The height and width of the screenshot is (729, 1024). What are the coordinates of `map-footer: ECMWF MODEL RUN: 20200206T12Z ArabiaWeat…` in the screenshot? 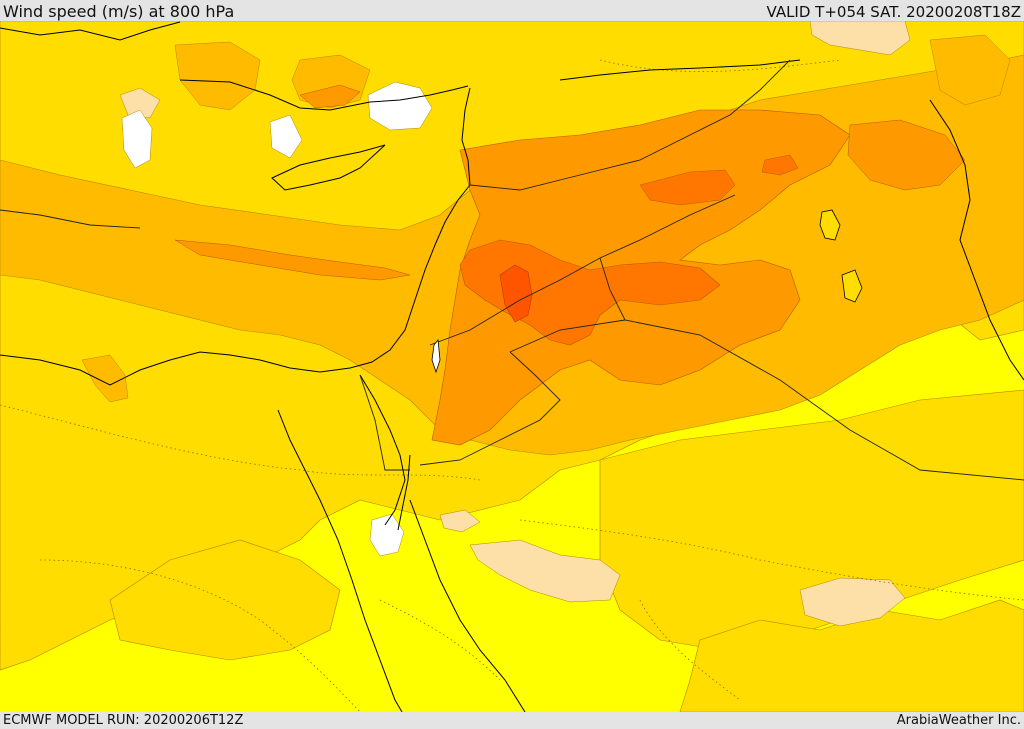 It's located at (512, 720).